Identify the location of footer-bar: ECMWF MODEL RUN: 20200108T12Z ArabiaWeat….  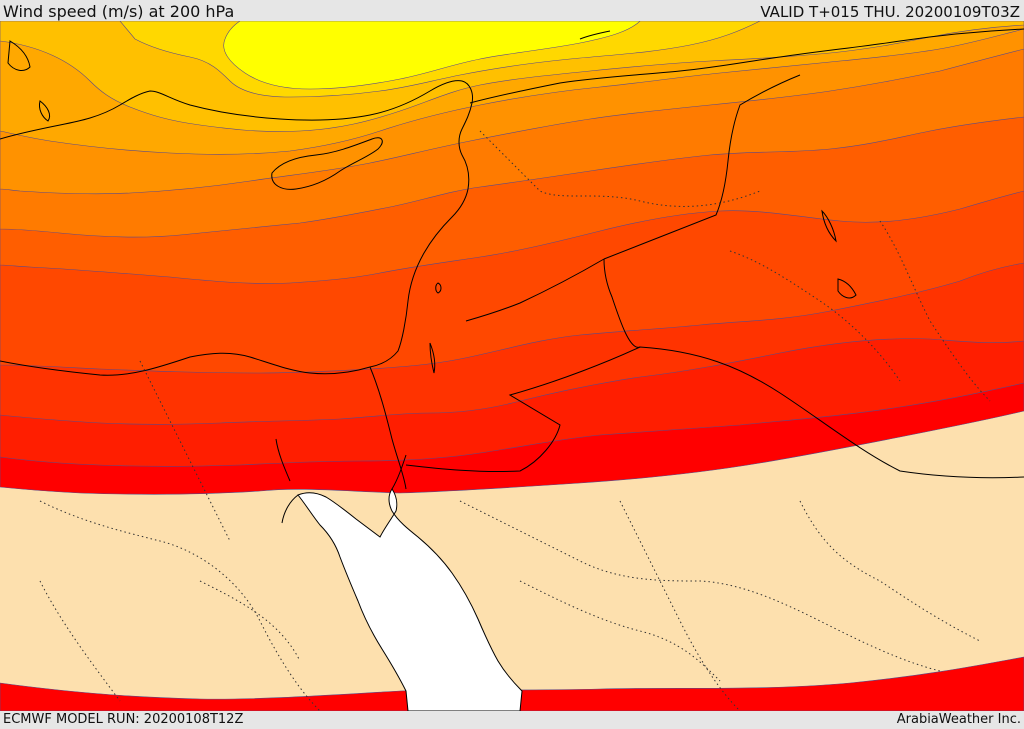
(512, 720).